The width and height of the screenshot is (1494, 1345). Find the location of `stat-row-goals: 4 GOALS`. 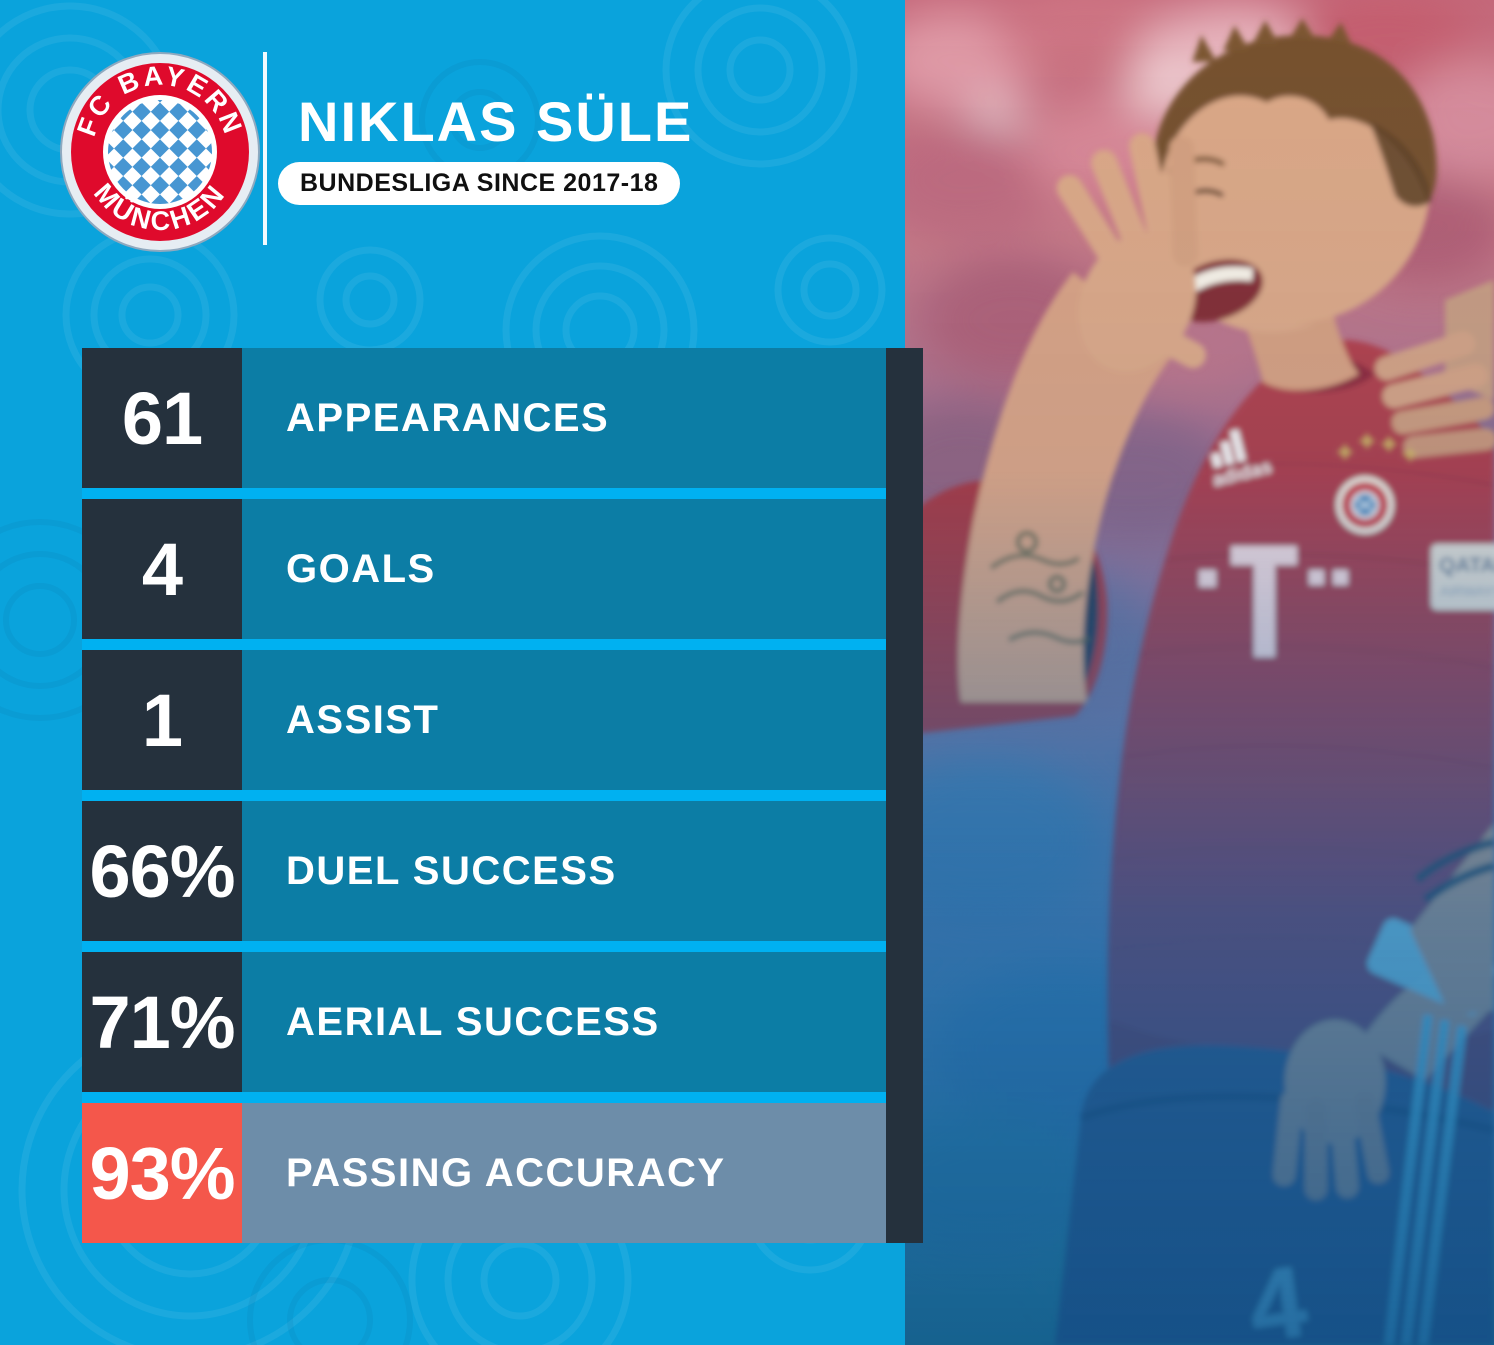

stat-row-goals: 4 GOALS is located at coordinates (484, 569).